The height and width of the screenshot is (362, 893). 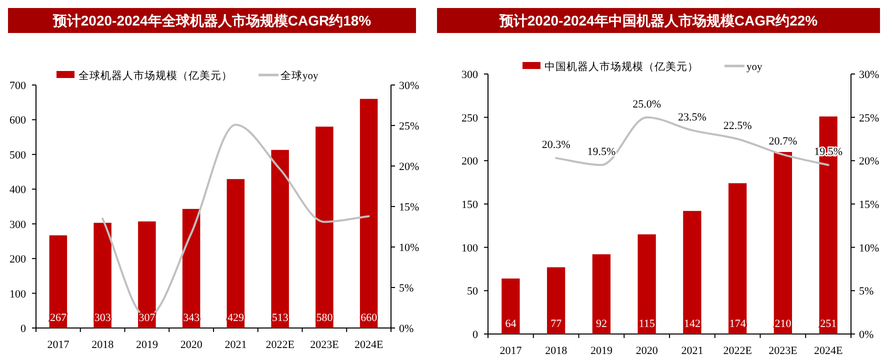 I want to click on chart-title: 预计2020-2024年中国机器人市场规模CAGR约22%, so click(x=658, y=20).